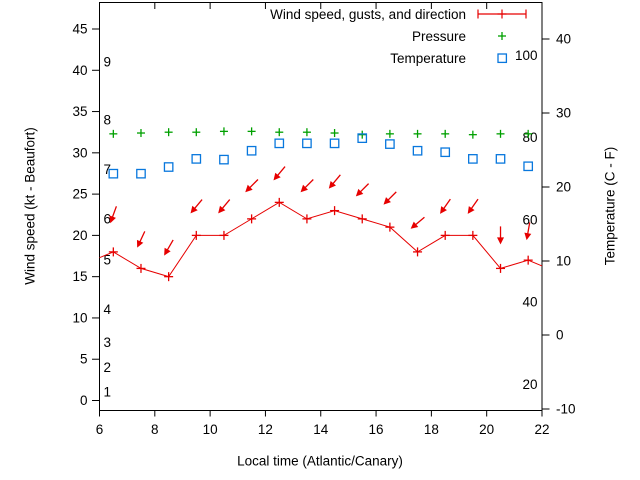 The width and height of the screenshot is (640, 480). What do you see at coordinates (376, 429) in the screenshot?
I see `svg-text: 16` at bounding box center [376, 429].